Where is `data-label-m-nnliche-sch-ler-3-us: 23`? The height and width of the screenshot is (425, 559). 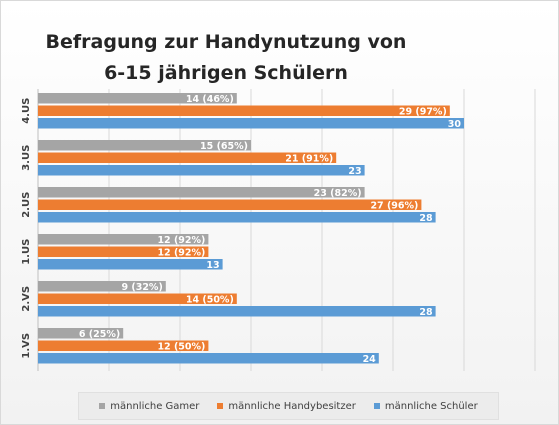
data-label-m-nnliche-sch-ler-3-us: 23 is located at coordinates (354, 171).